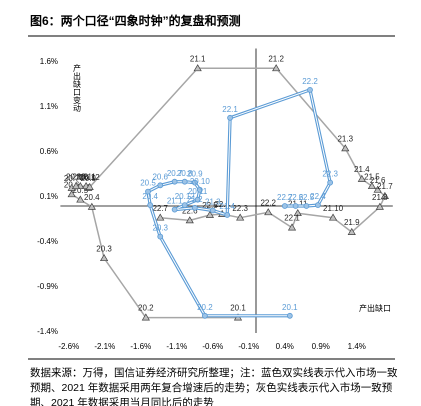  I want to click on point-label: 22.2, so click(310, 81).